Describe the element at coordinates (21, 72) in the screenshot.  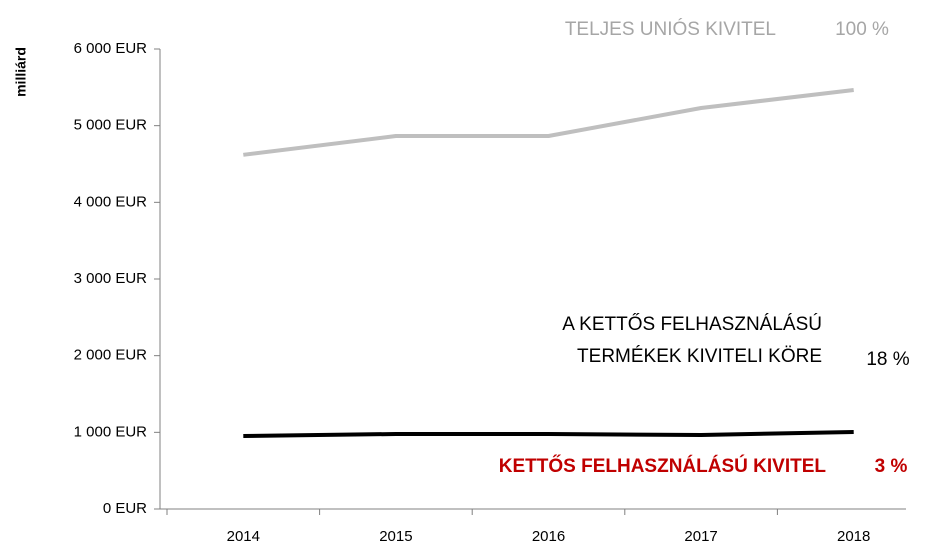
I see `y-axis-label: milliárd` at that location.